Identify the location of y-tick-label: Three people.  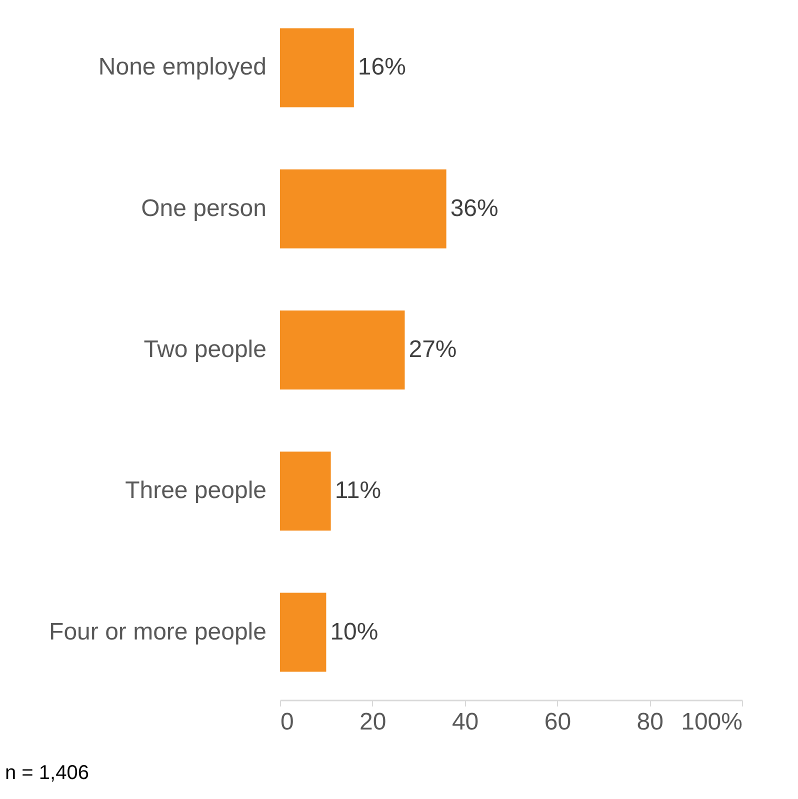
(195, 490).